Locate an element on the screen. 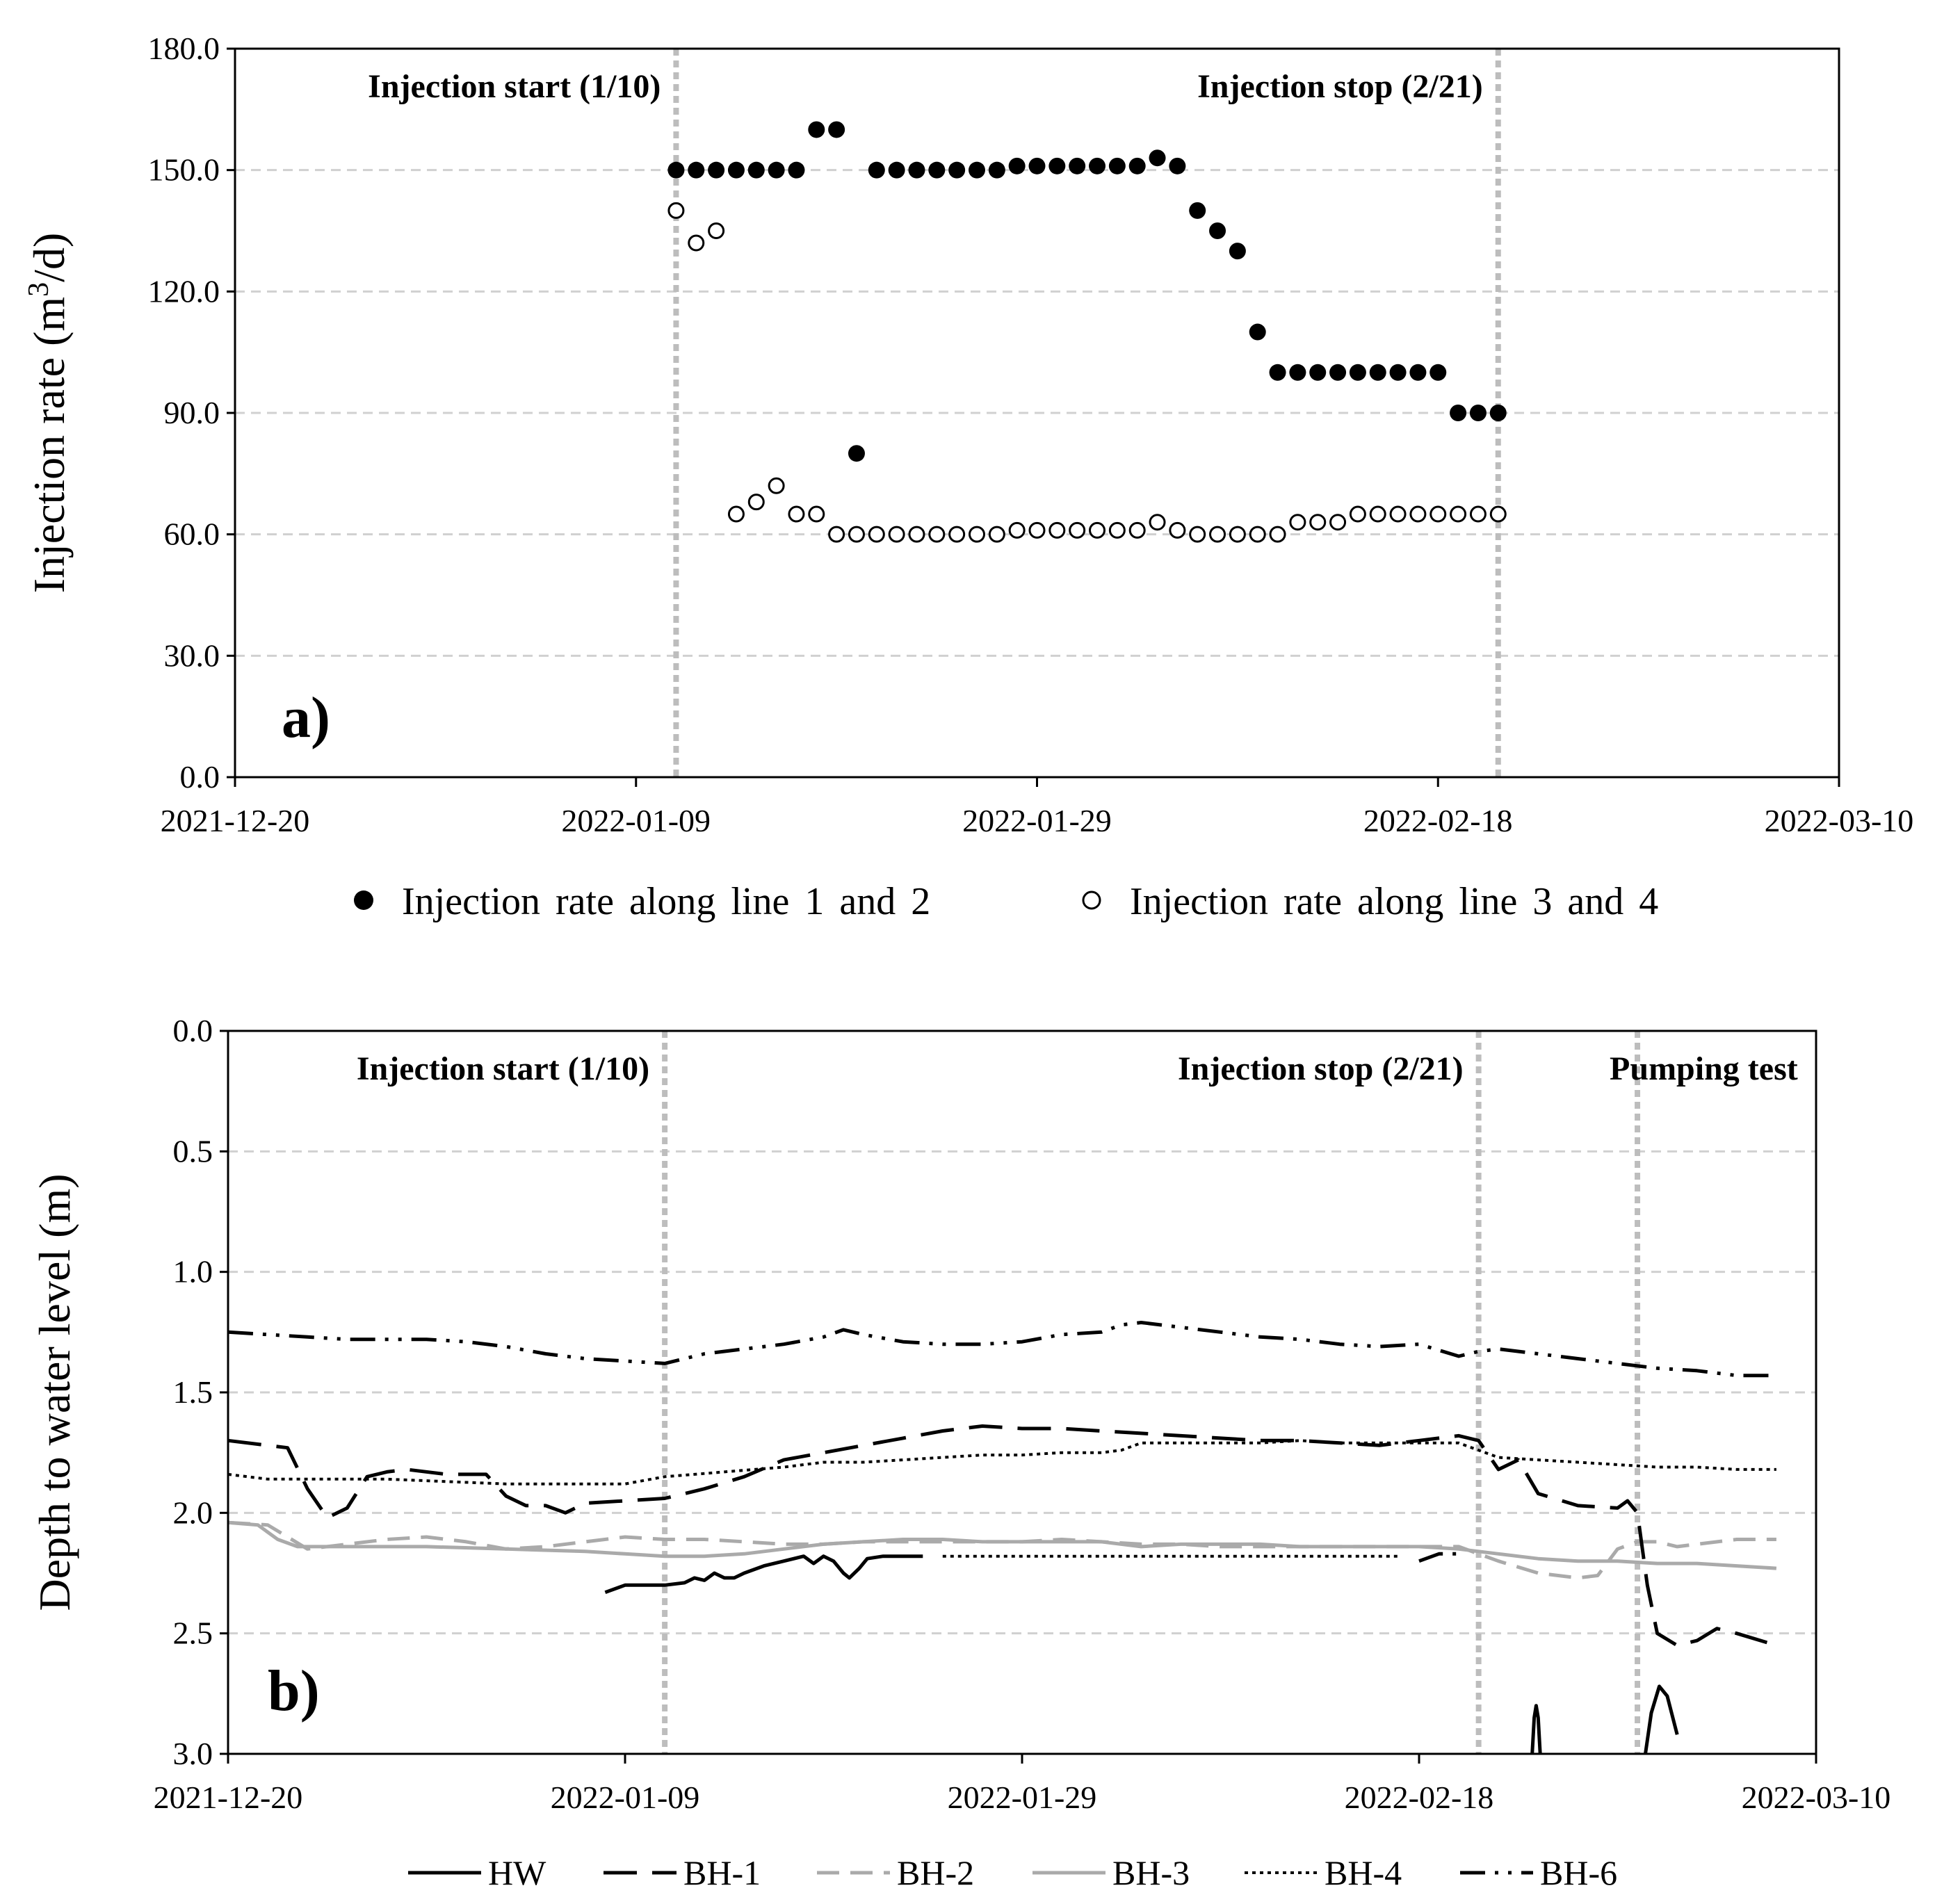 The image size is (1960, 1904). series-bh-2-line is located at coordinates (1001, 1550).